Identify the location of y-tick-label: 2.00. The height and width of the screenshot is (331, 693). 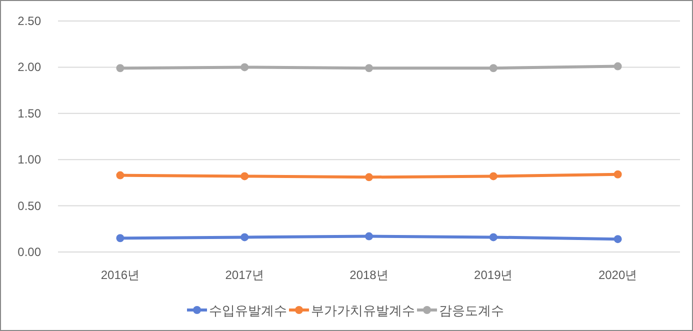
(30, 67).